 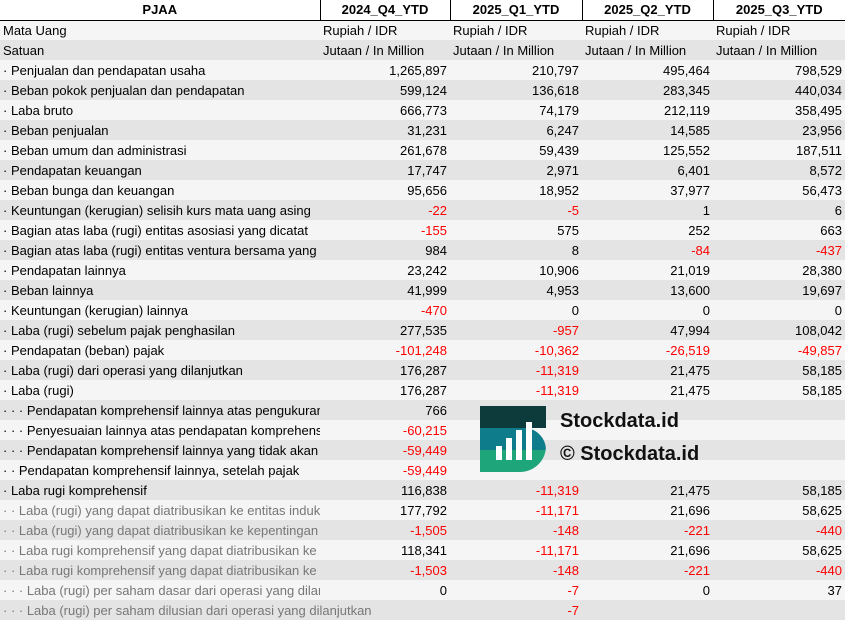 What do you see at coordinates (779, 150) in the screenshot?
I see `row-value: 187,511` at bounding box center [779, 150].